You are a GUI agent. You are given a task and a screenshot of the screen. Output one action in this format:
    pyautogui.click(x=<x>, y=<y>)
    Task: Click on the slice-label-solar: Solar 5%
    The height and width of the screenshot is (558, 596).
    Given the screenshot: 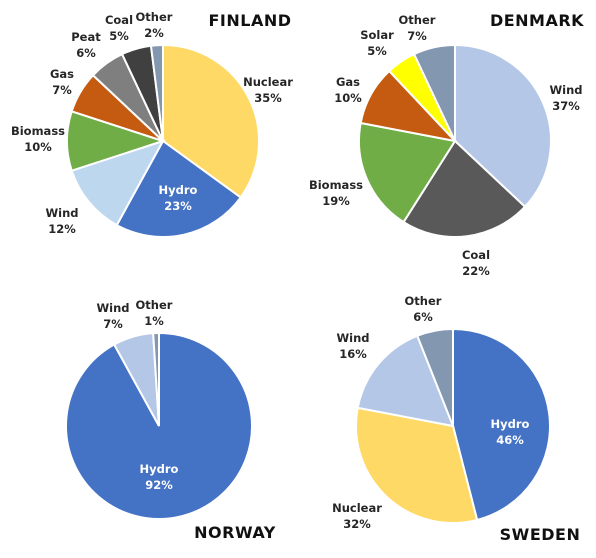 What is the action you would take?
    pyautogui.click(x=377, y=43)
    